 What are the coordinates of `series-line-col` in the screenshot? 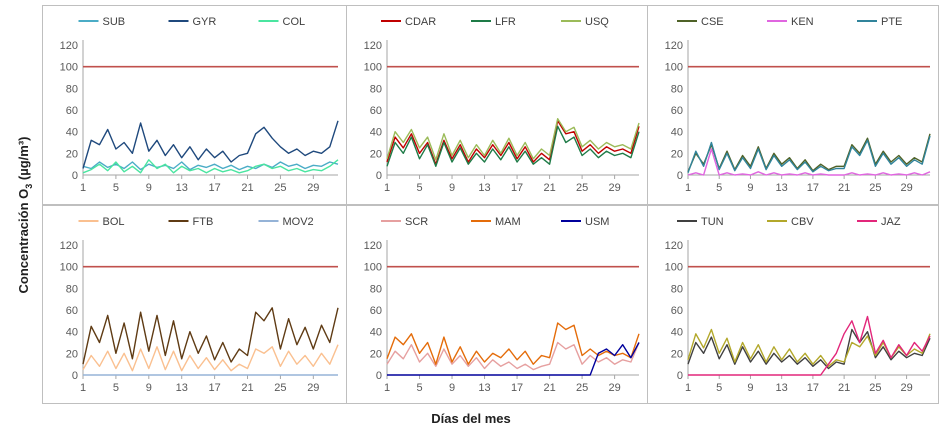 It's located at (210, 166).